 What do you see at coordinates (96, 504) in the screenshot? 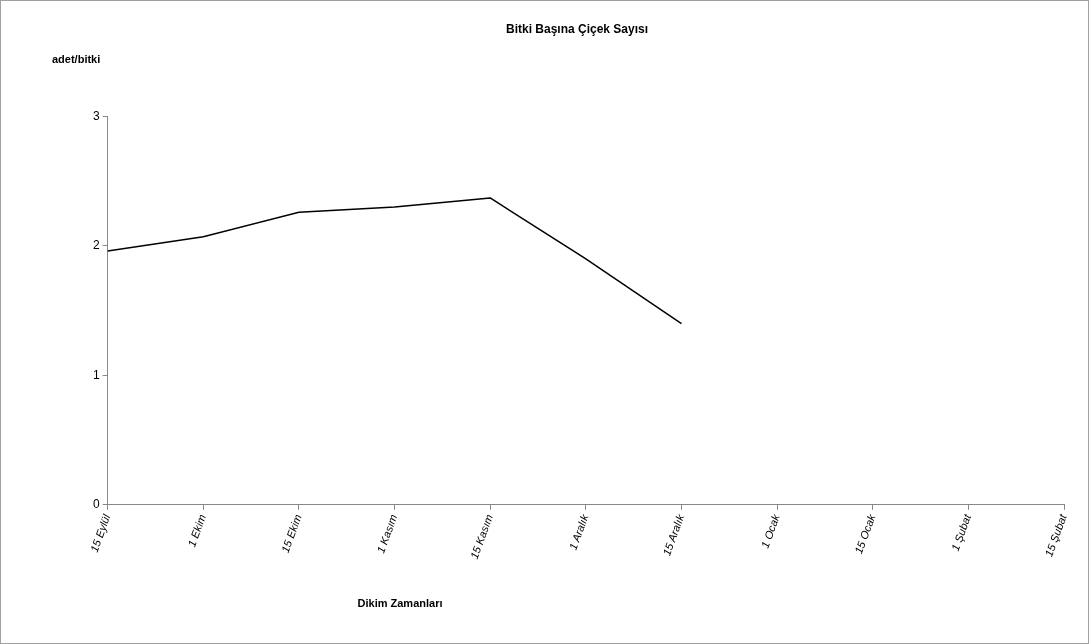
I see `y-tick-label: 0` at bounding box center [96, 504].